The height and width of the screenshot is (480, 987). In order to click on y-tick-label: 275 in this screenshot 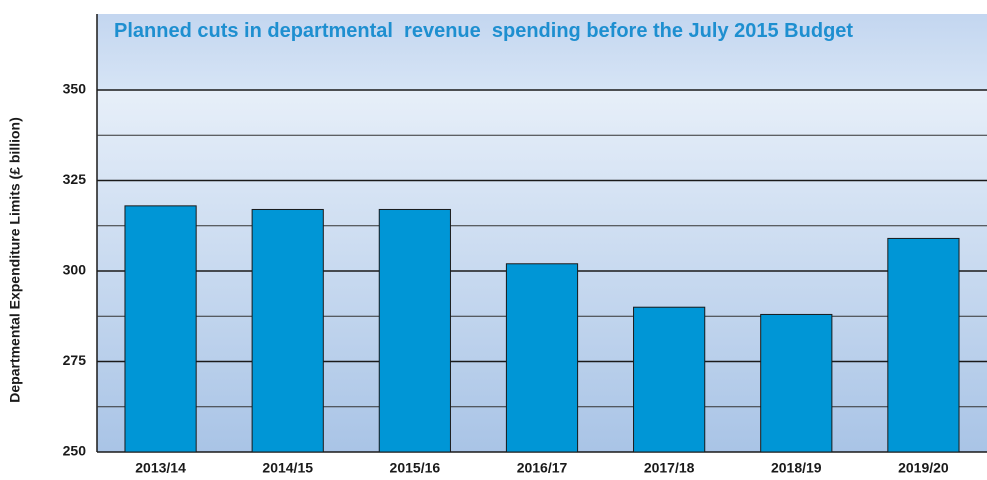, I will do `click(75, 360)`.